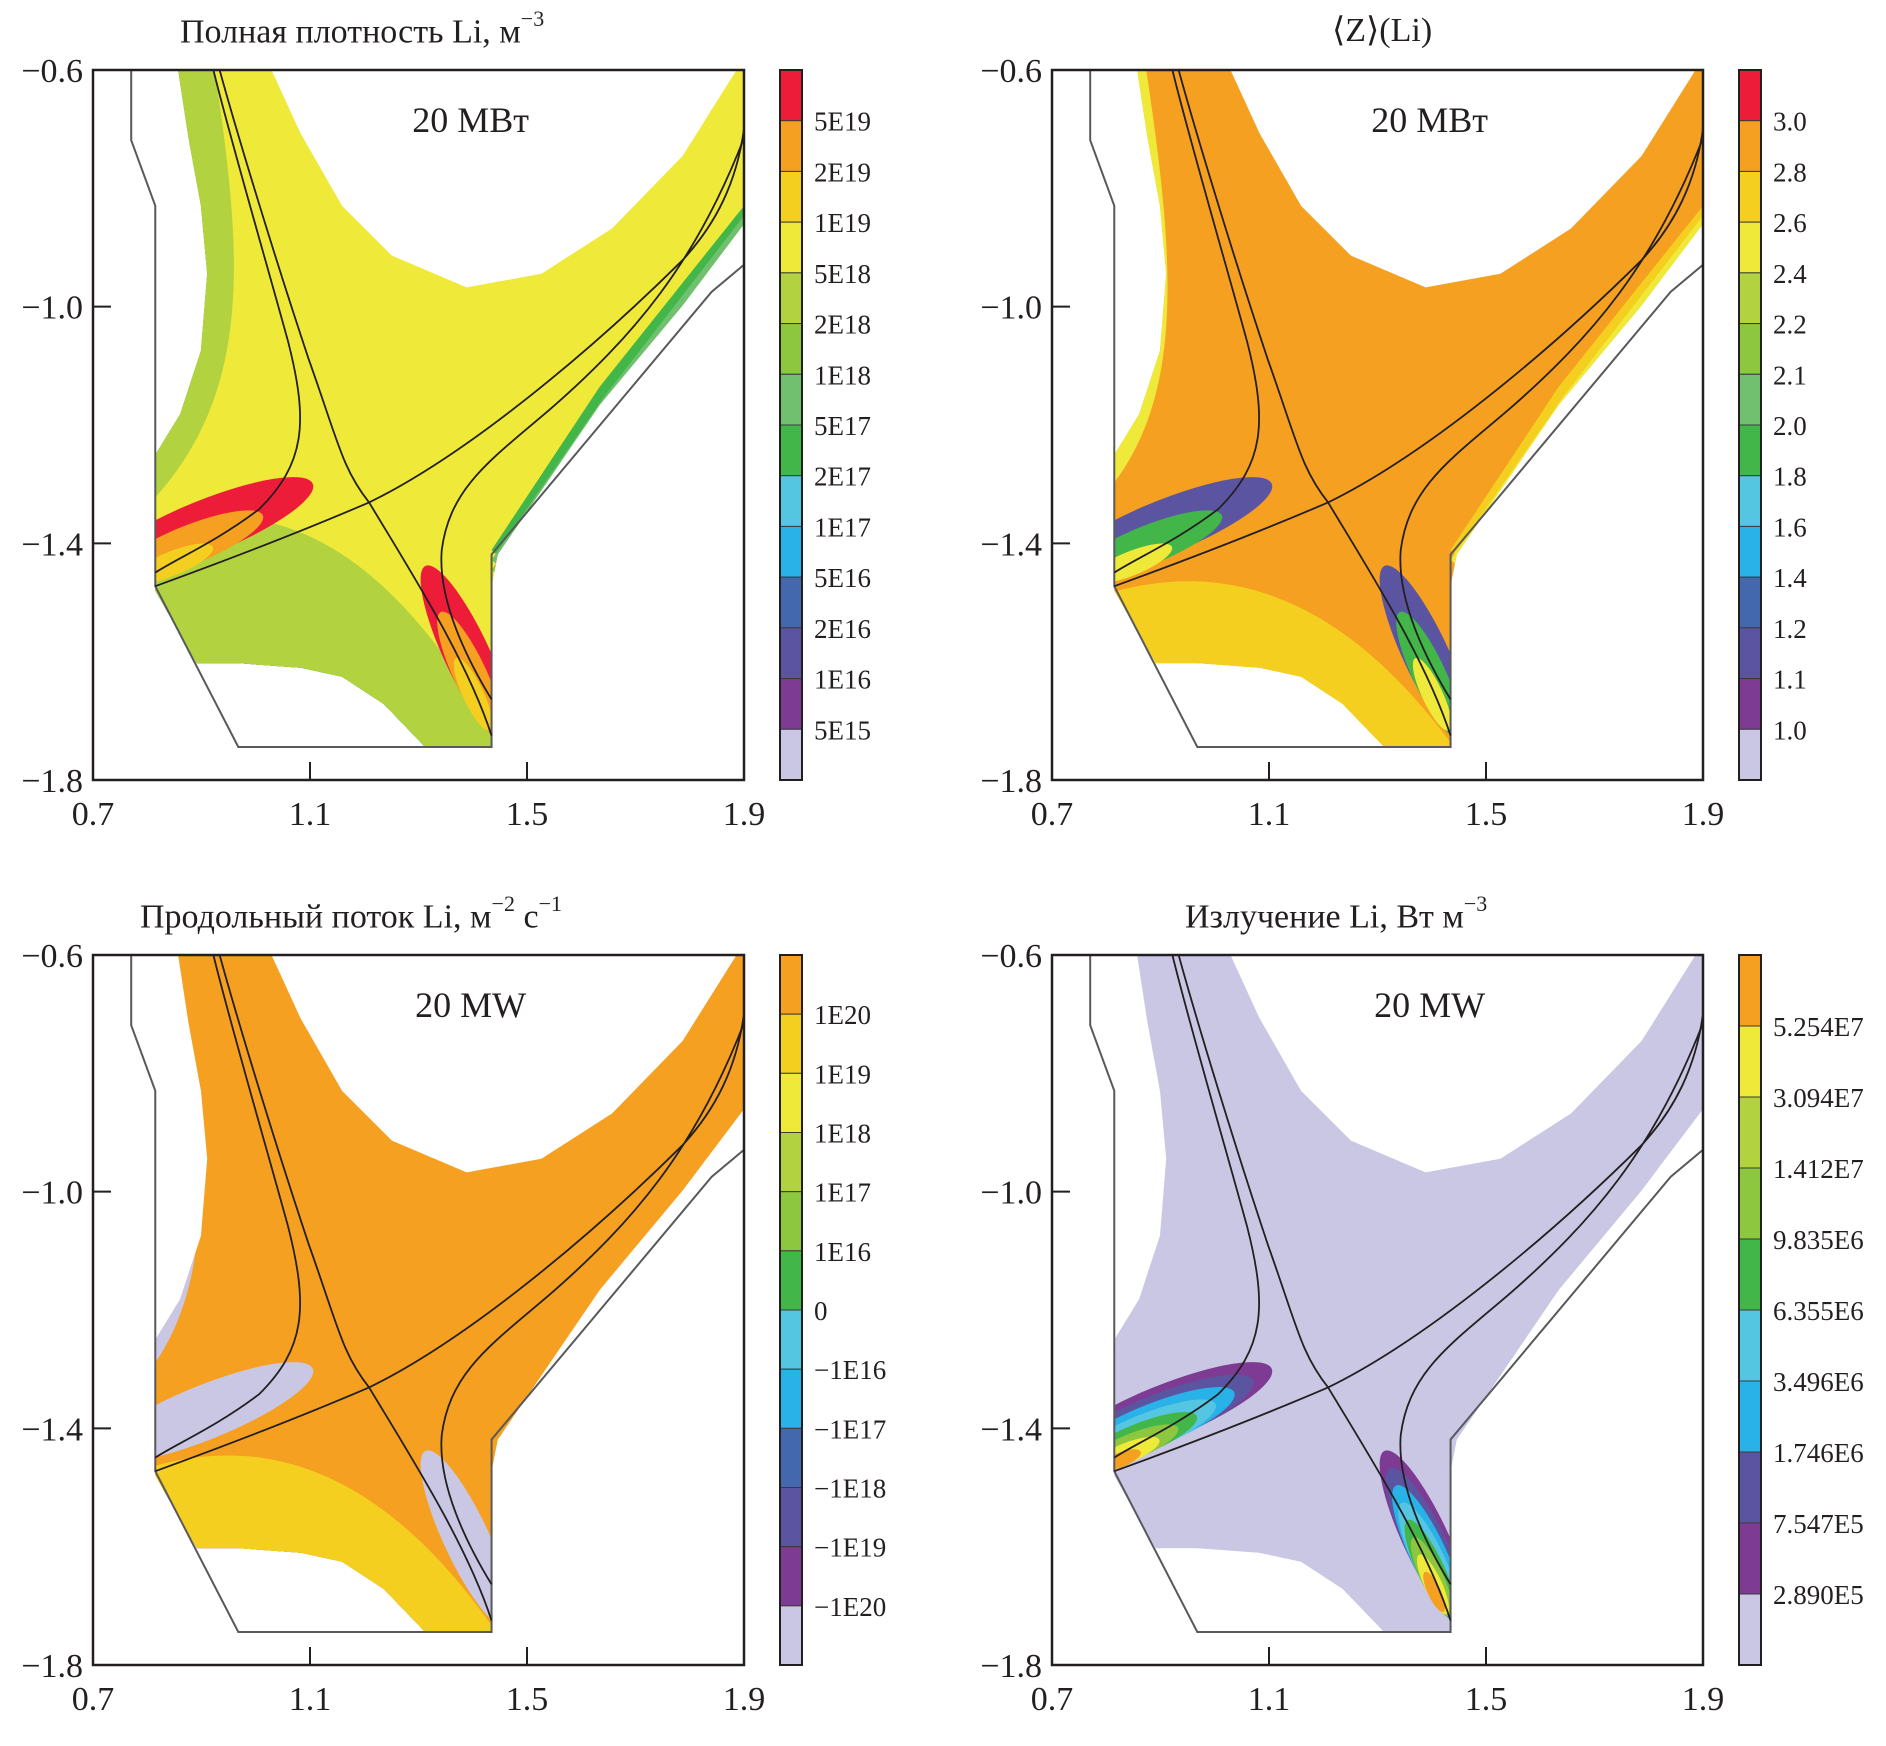  Describe the element at coordinates (234, 1412) in the screenshot. I see `inner-strike-spot` at that location.